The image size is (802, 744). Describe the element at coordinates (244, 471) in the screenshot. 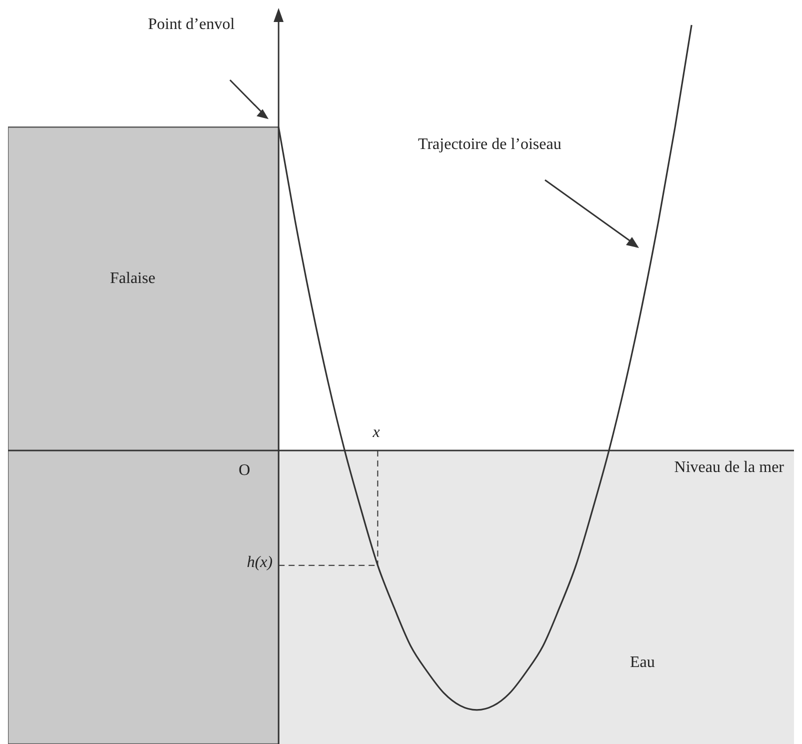

I see `text: O` at that location.